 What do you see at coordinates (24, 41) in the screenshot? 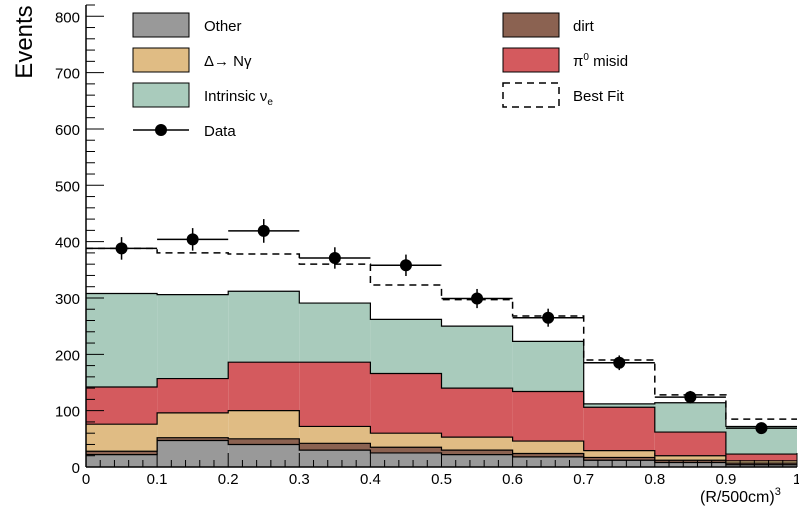
I see `y-axis-label: Events` at bounding box center [24, 41].